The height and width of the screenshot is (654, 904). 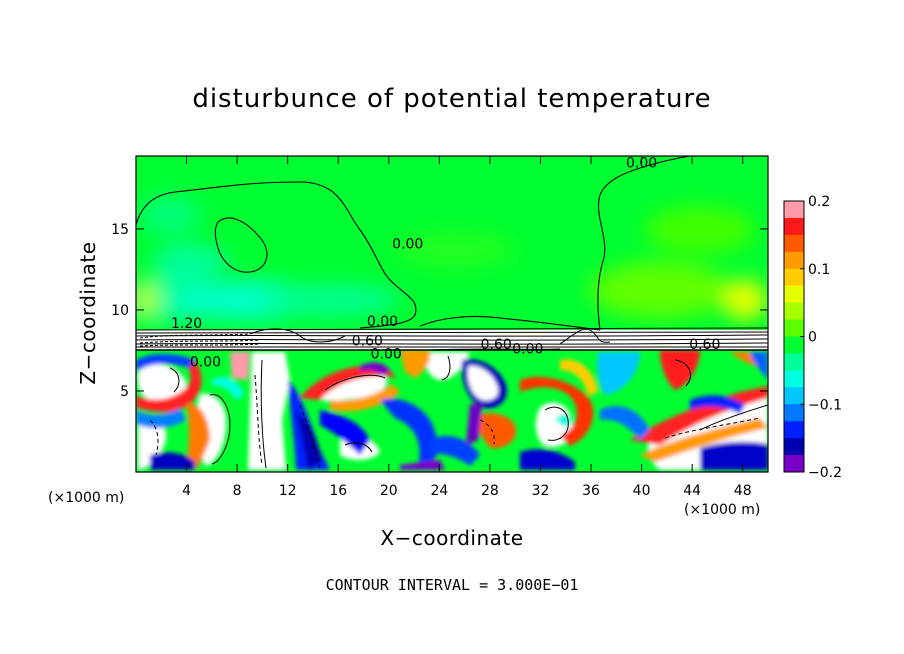 I want to click on x-tick-label: 36, so click(x=591, y=491).